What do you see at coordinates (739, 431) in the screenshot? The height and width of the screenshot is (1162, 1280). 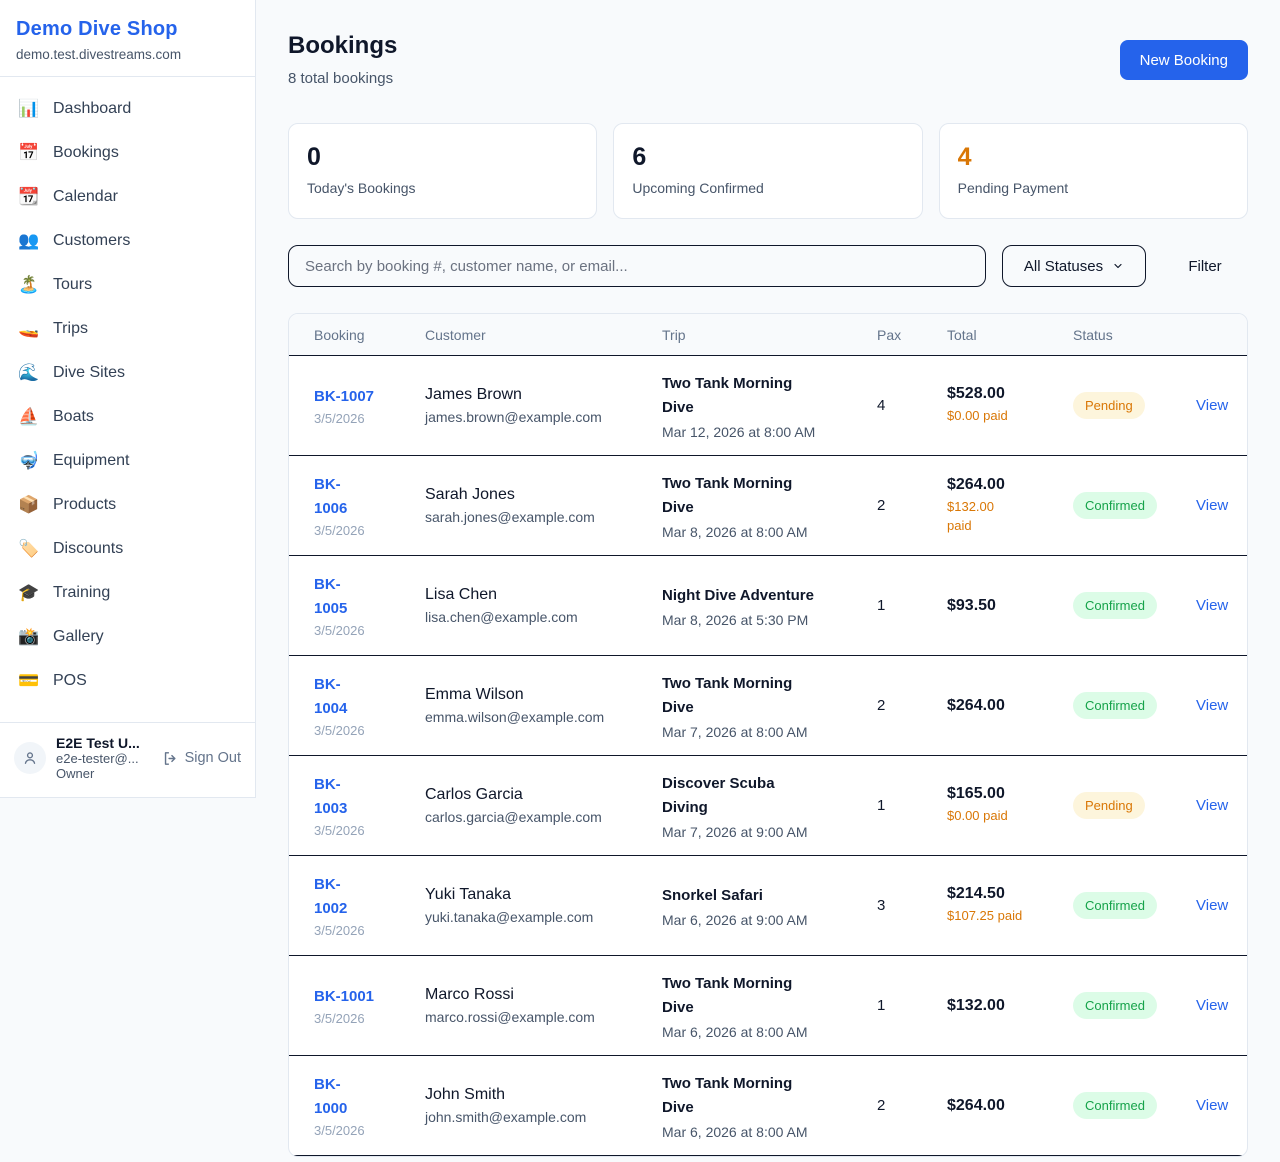 I see `trip-datetime: Mar 12, 2026 at 8:00 AM` at bounding box center [739, 431].